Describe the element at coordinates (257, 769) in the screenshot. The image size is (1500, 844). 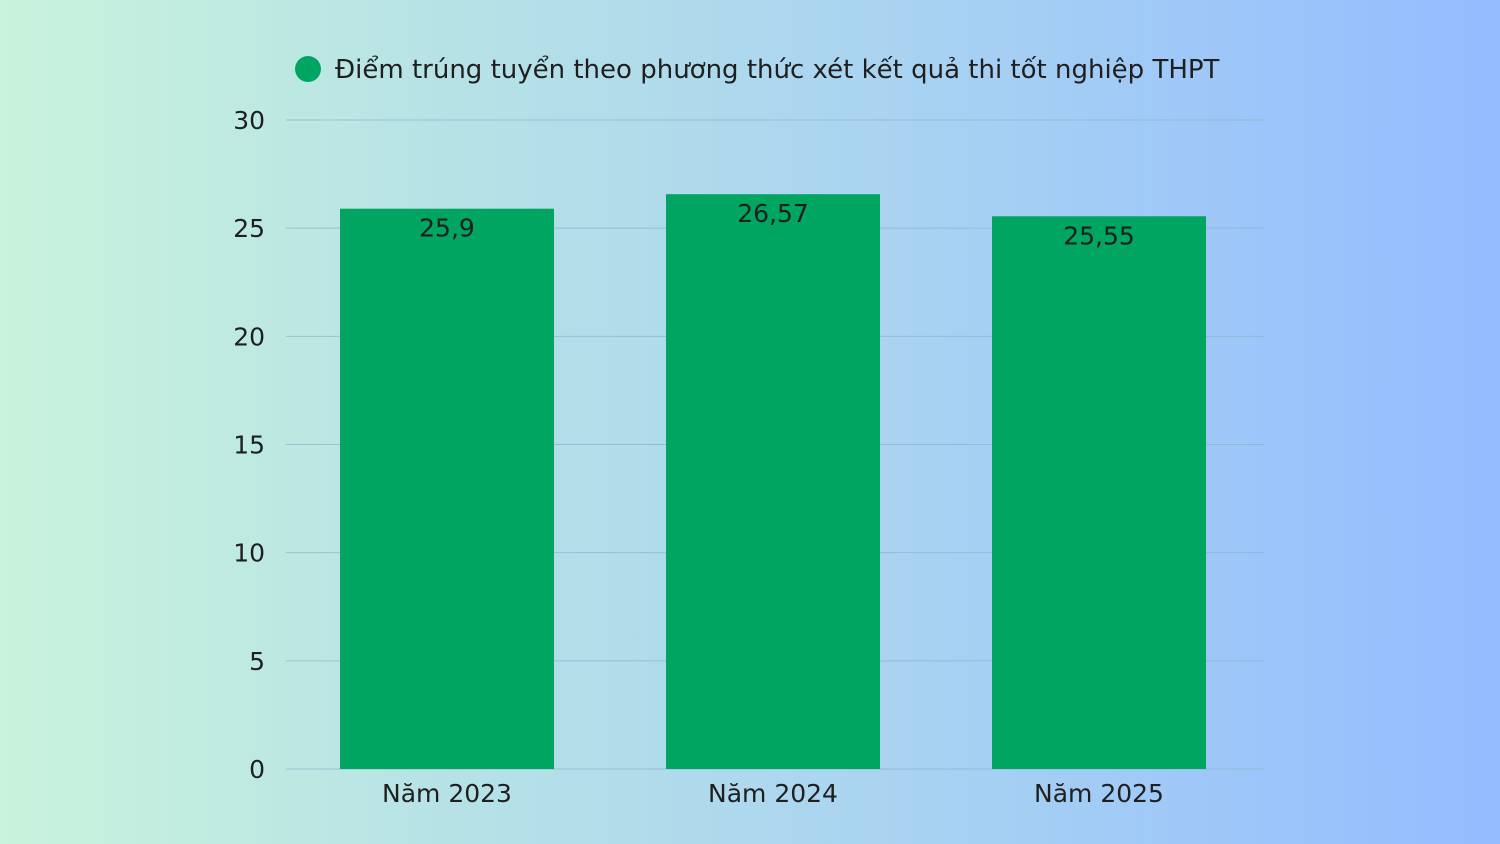
I see `y-tick-label: 0` at that location.